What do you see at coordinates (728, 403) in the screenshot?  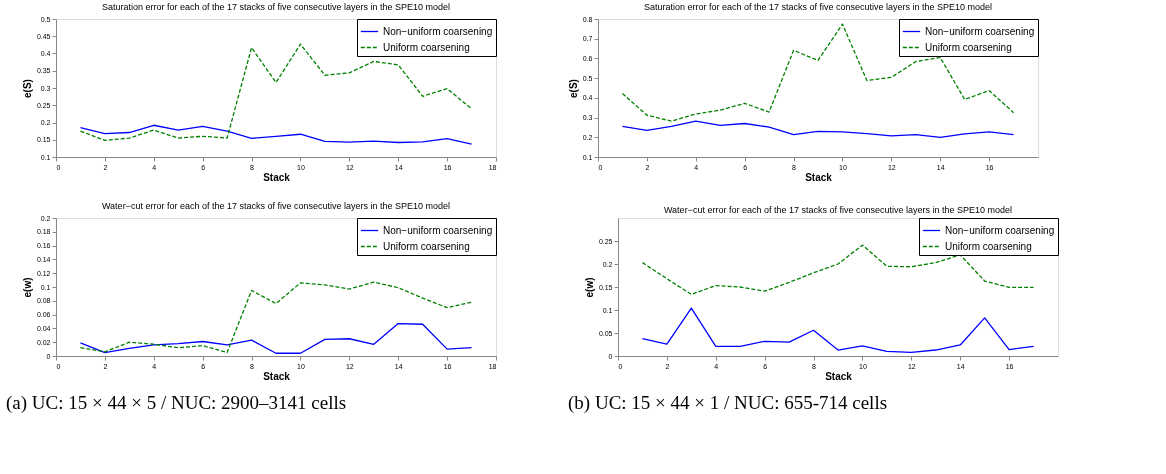 I see `text: (b) UC: 15 × 44 × 1 / NUC: 655-714 cells` at bounding box center [728, 403].